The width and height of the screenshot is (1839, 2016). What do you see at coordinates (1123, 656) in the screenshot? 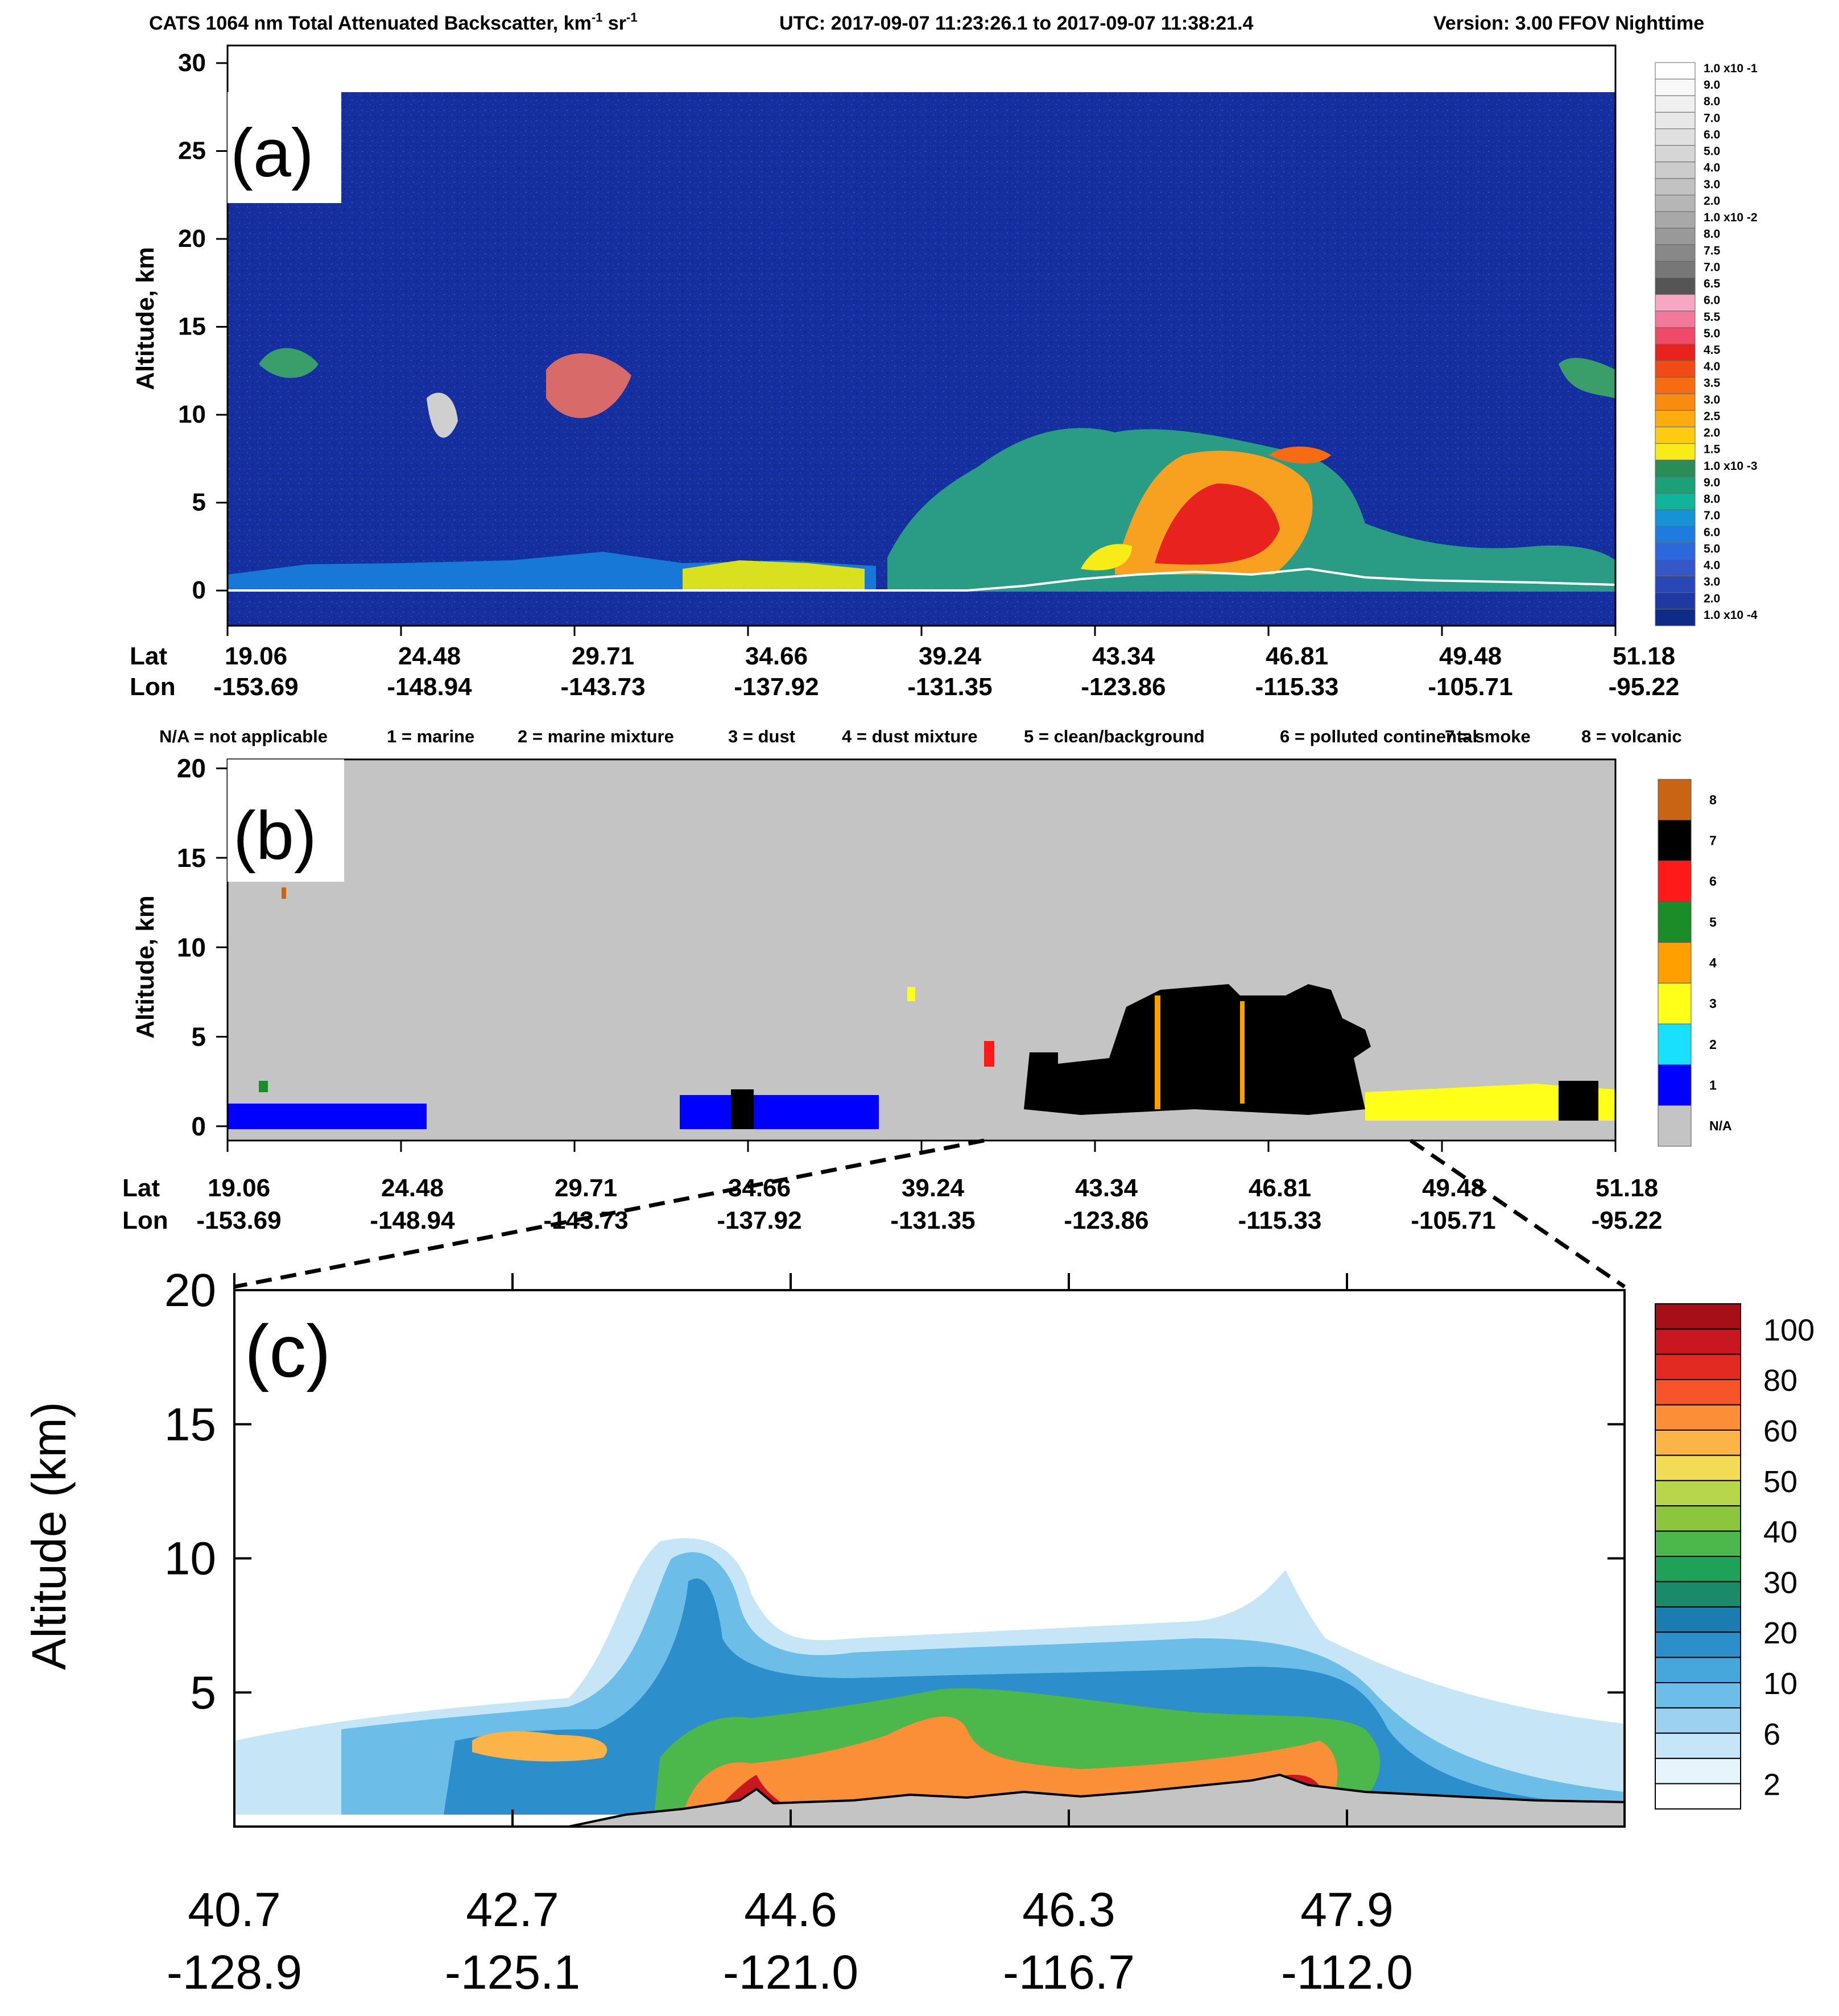
I see `panel-a-lat-tick: 43.34` at bounding box center [1123, 656].